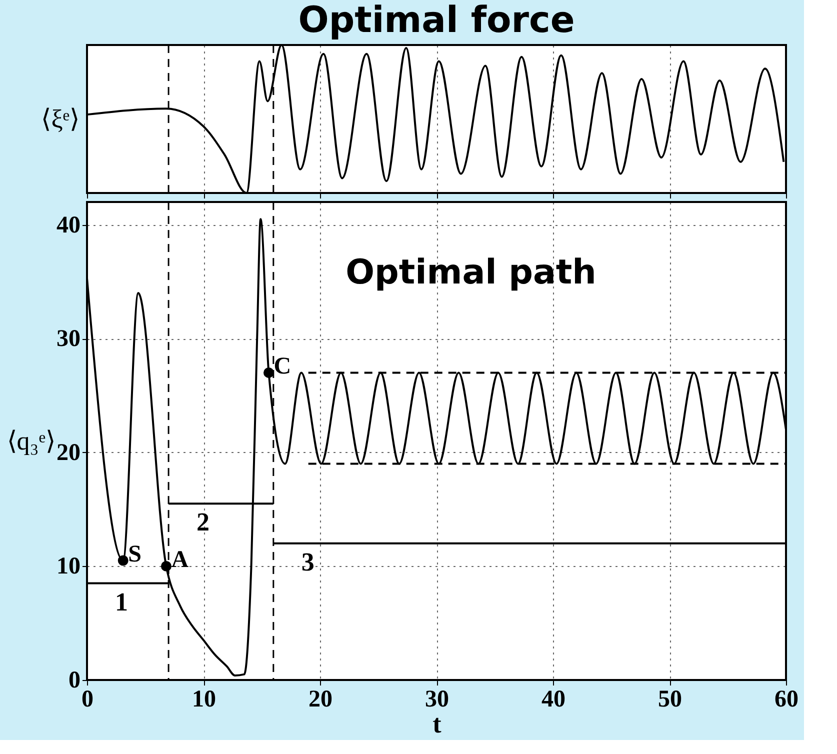  What do you see at coordinates (135, 555) in the screenshot?
I see `annotation: S` at bounding box center [135, 555].